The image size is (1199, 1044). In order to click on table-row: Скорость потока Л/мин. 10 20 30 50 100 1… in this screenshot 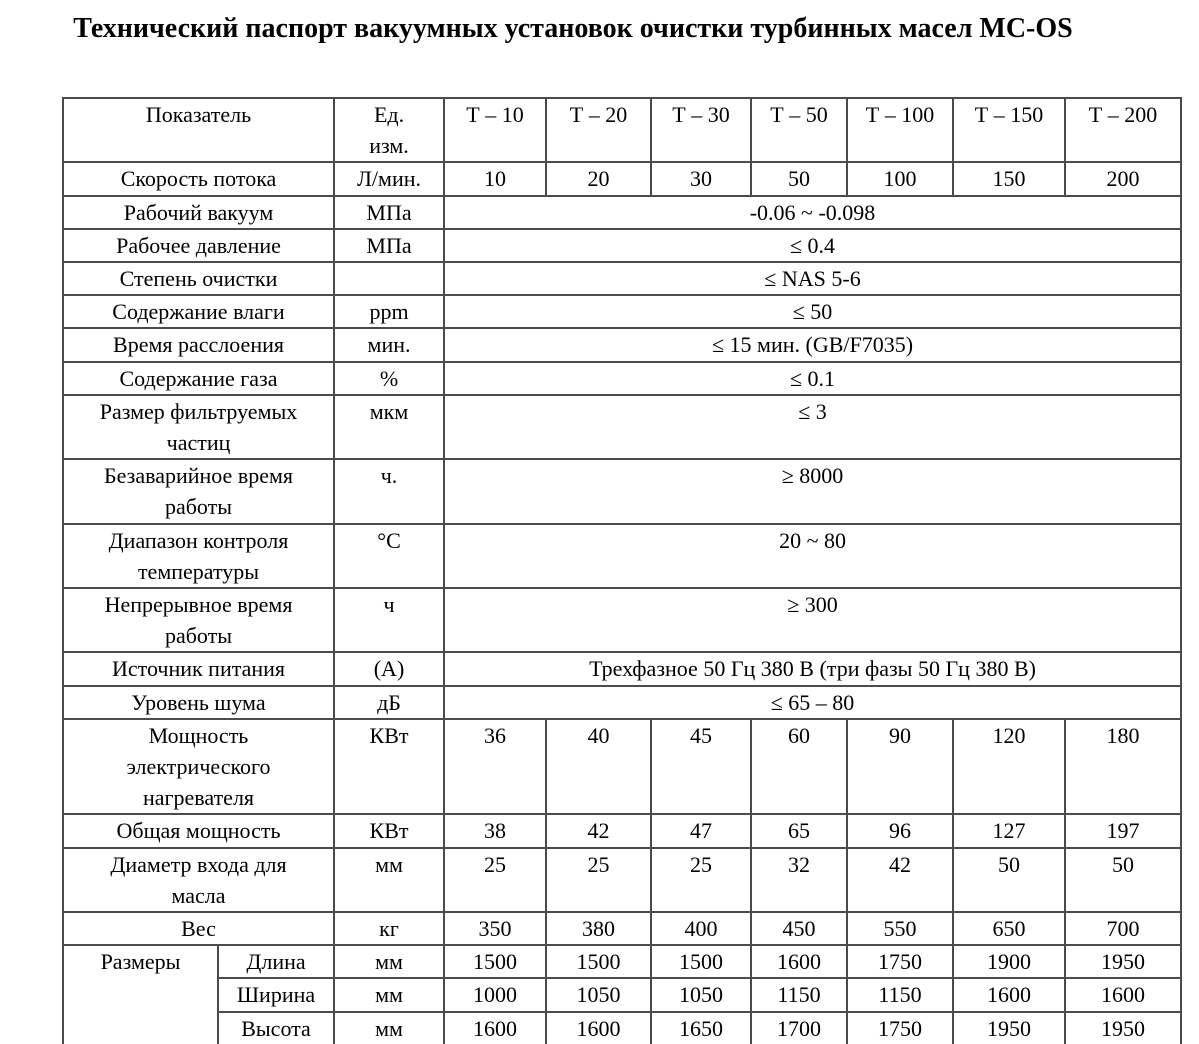, I will do `click(622, 179)`.